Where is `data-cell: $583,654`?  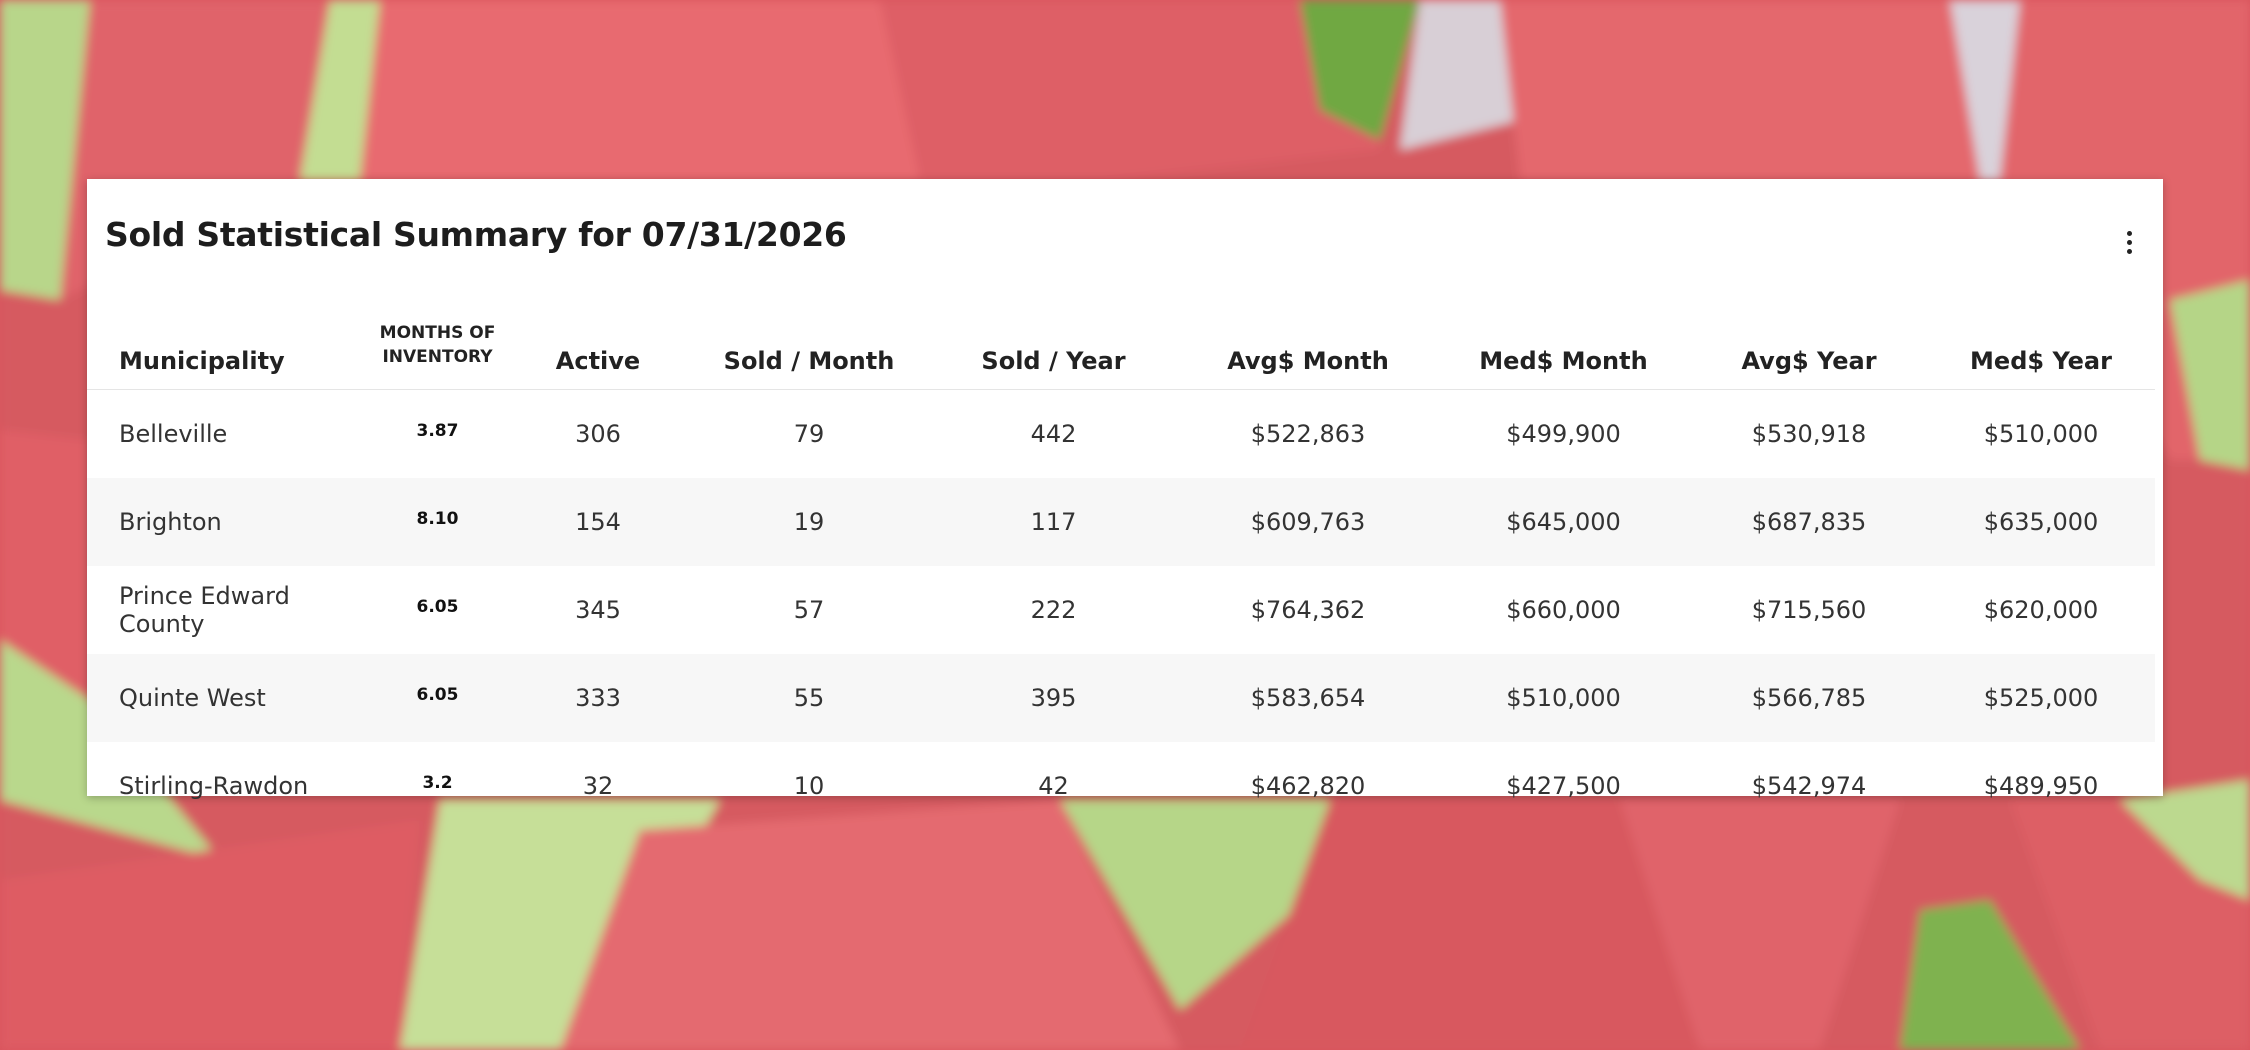 data-cell: $583,654 is located at coordinates (1308, 698).